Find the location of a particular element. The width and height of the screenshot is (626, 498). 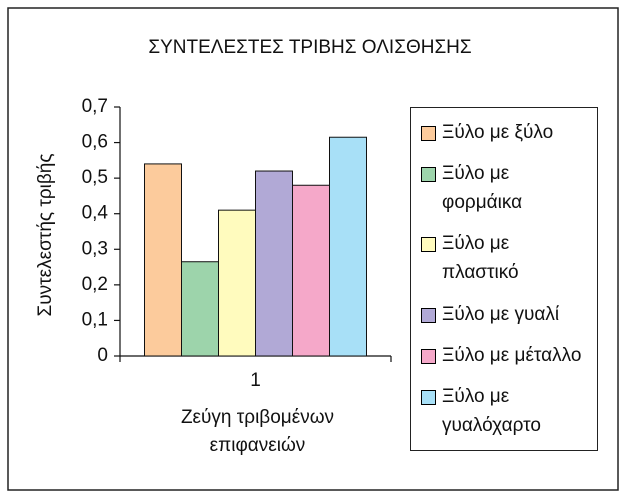

y-axis-title: Συντελεστής τριβής is located at coordinates (45, 234).